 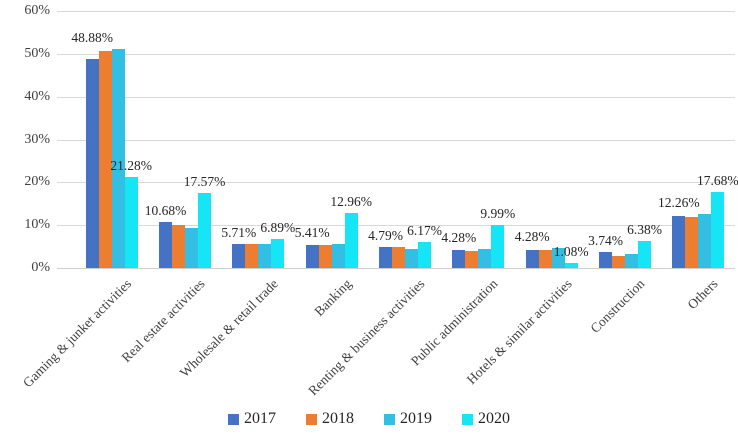 I want to click on legend-label: 2019, so click(x=416, y=418).